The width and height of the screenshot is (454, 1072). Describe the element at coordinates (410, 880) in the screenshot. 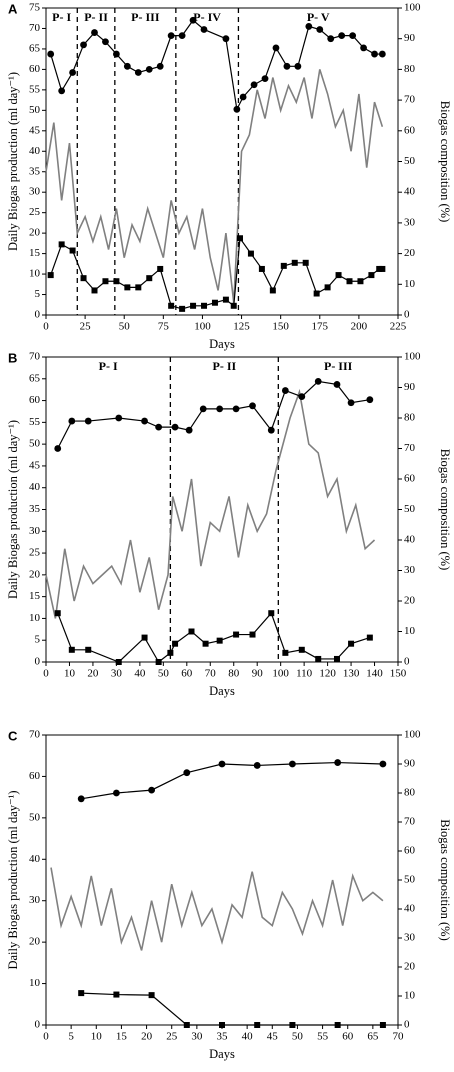

I see `y2-tick-label: 50` at that location.